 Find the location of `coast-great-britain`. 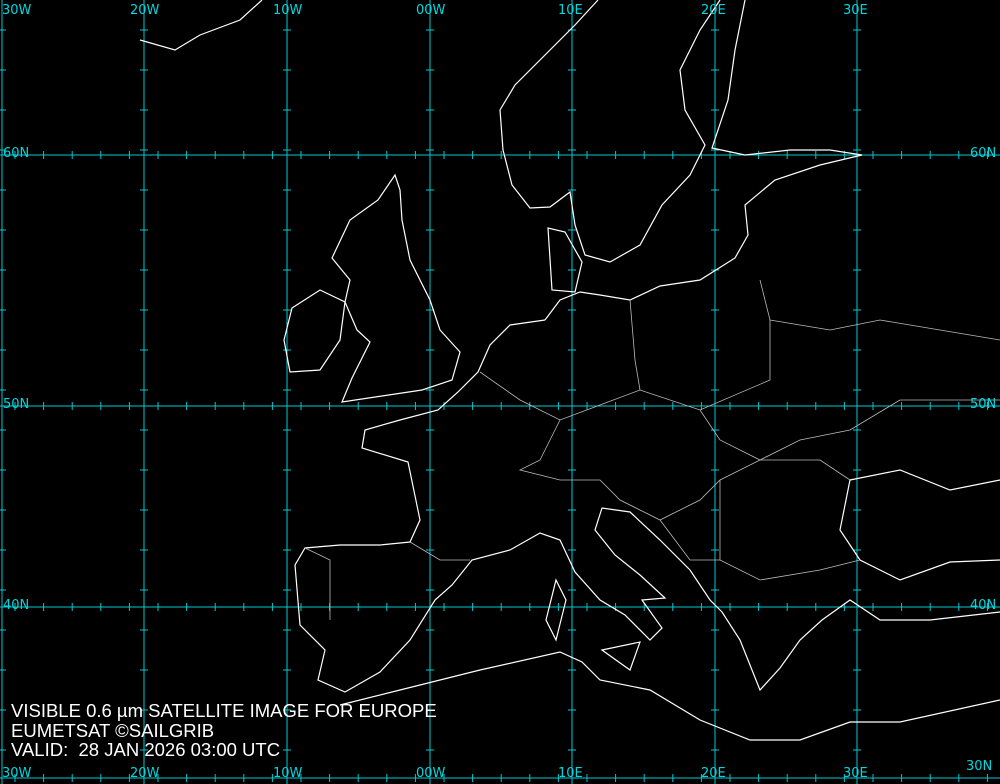

coast-great-britain is located at coordinates (396, 288).